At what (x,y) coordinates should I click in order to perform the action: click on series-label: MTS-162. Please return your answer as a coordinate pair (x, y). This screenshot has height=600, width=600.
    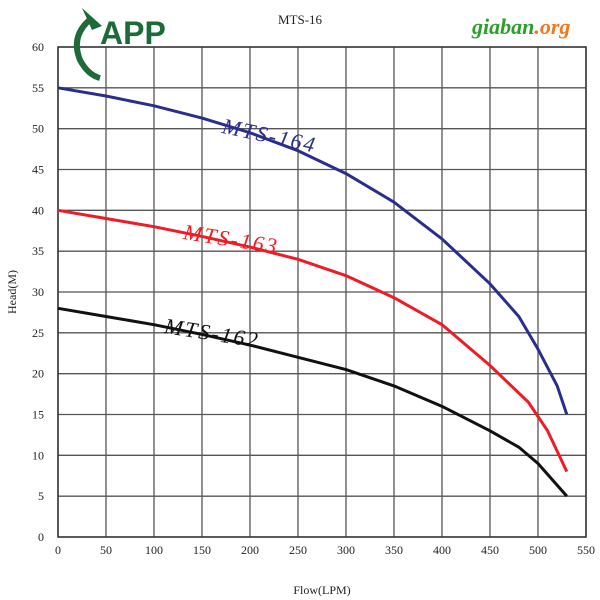
    Looking at the image, I should click on (212, 333).